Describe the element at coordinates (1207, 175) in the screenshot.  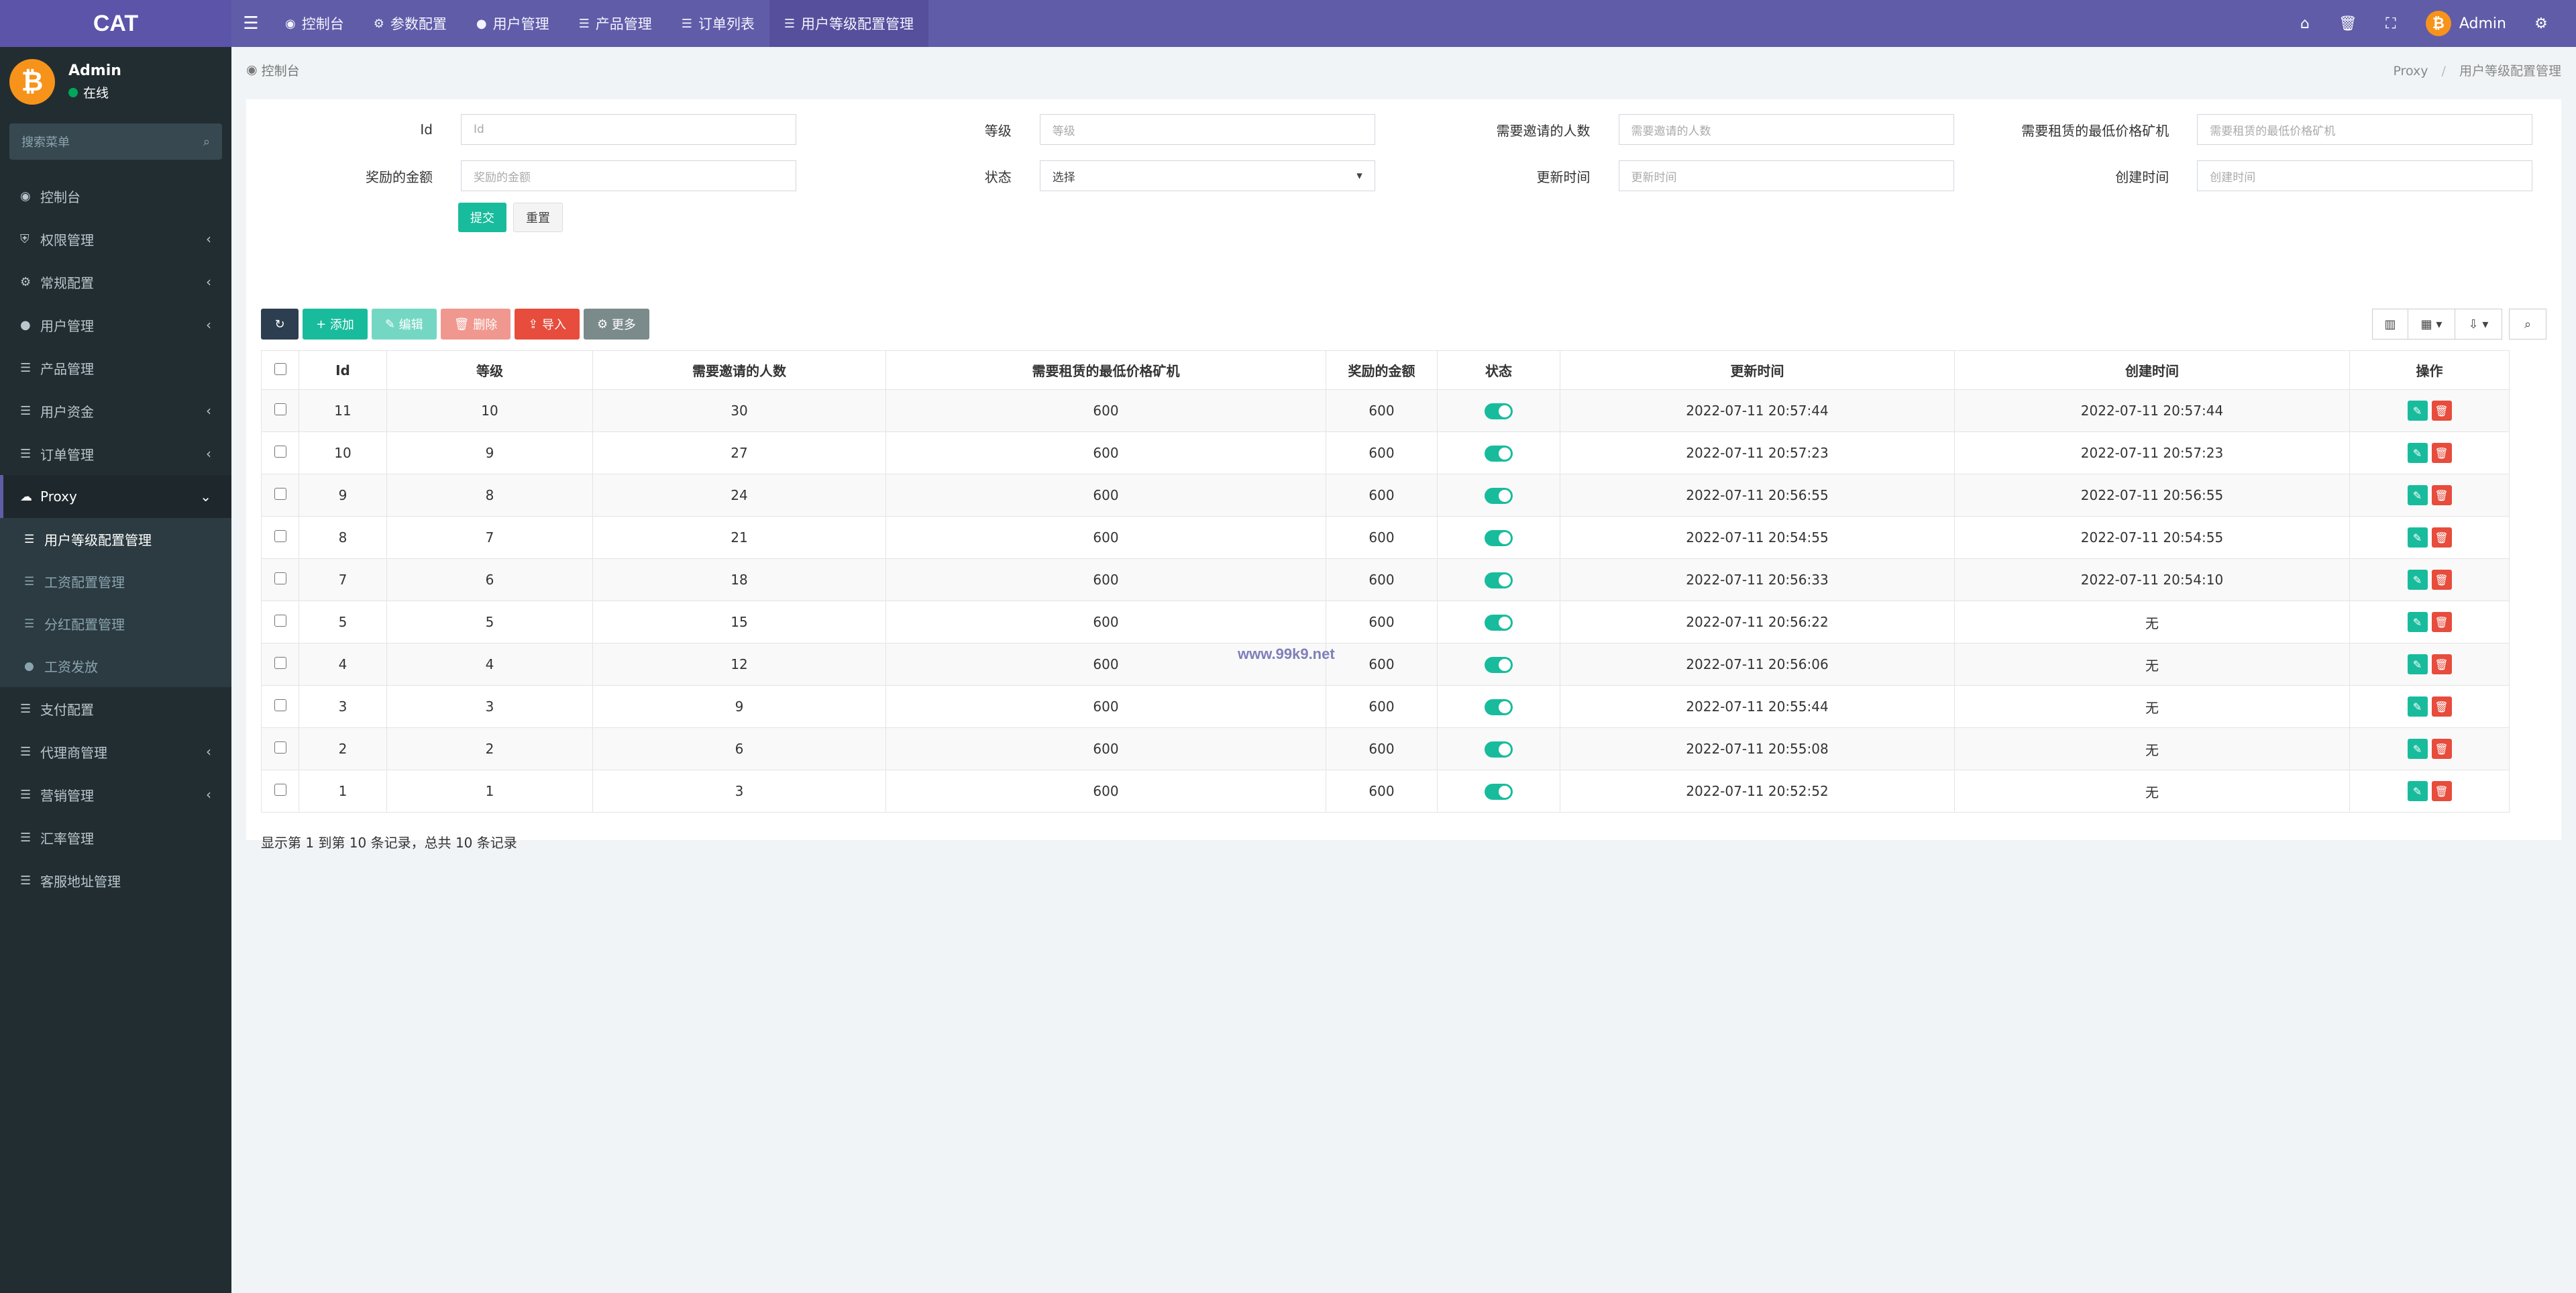
I see `status-select: 选择 ▾` at that location.